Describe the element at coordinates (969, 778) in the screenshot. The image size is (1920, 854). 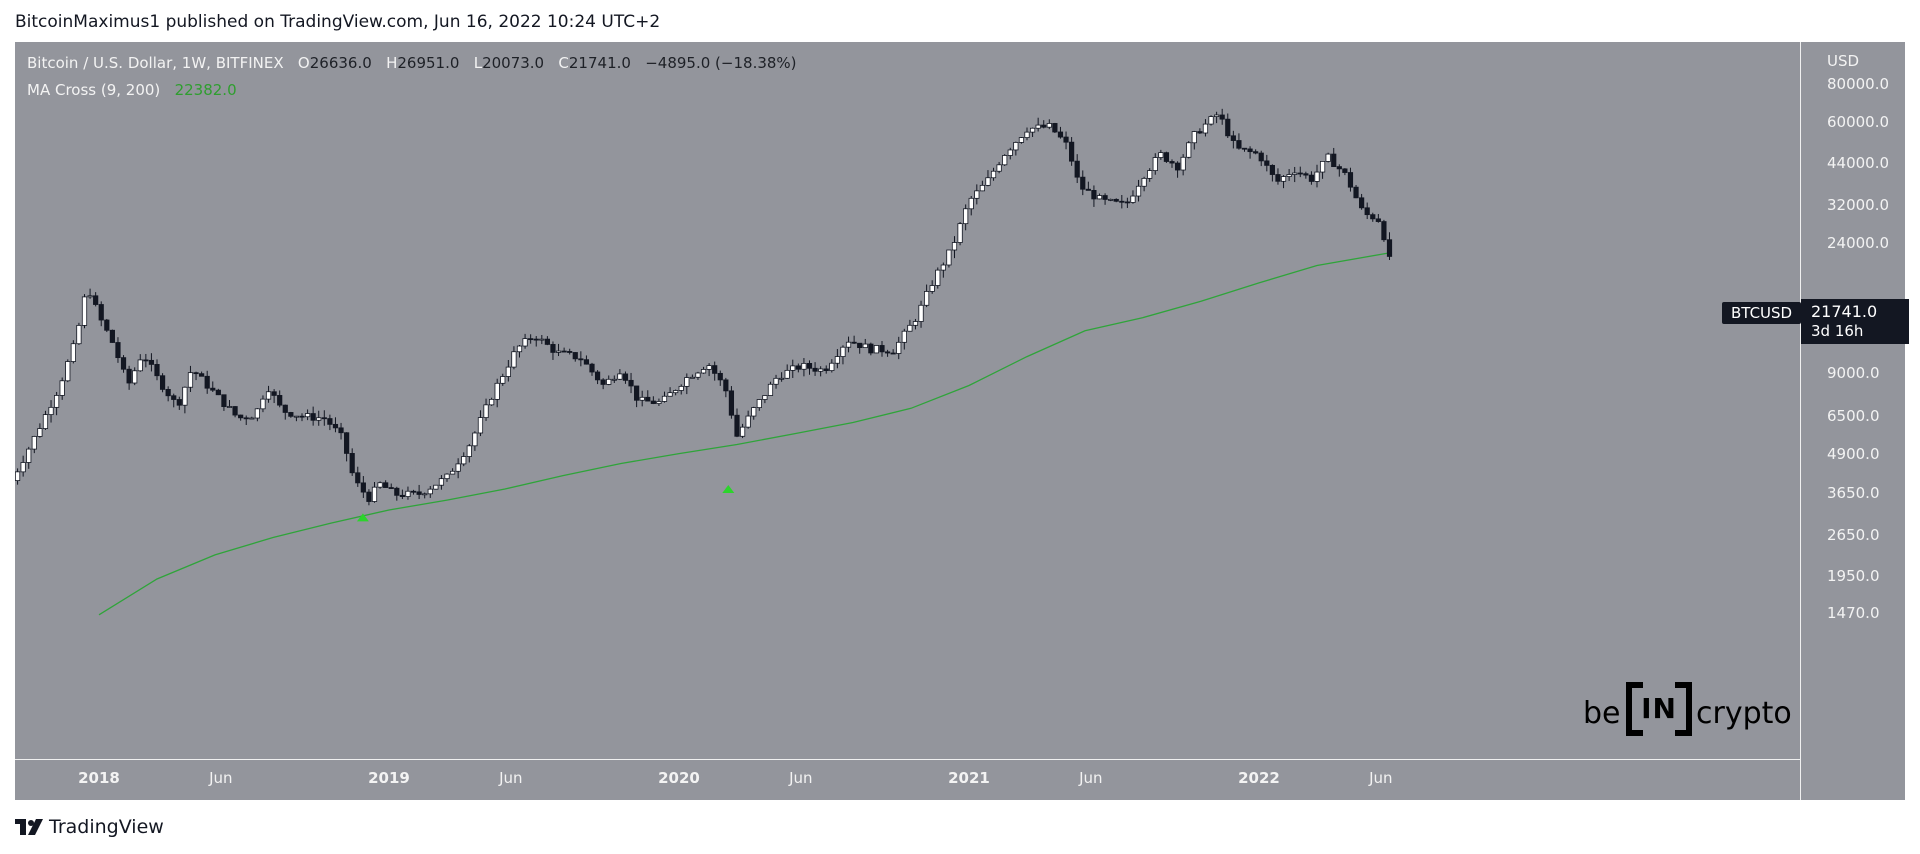
I see `time-tick-label: 2021` at that location.